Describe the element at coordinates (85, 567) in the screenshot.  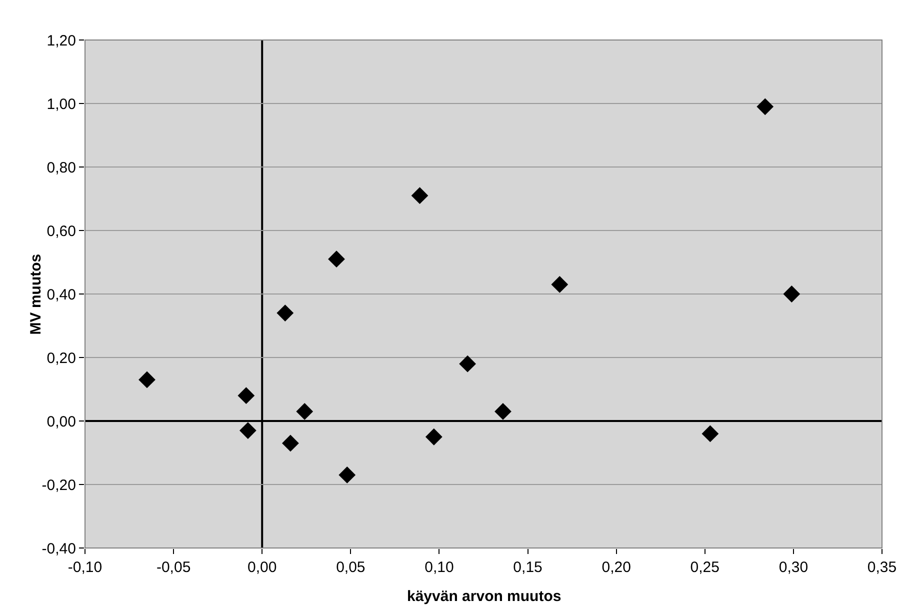
I see `x-tick-label: -0,10` at that location.